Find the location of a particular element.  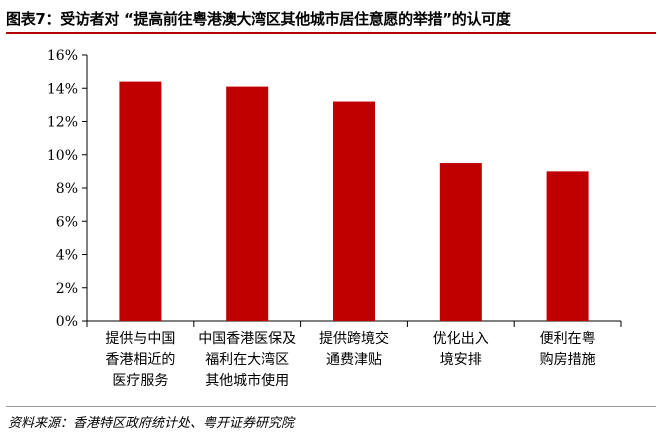

y-tick-label: 2% is located at coordinates (67, 289).